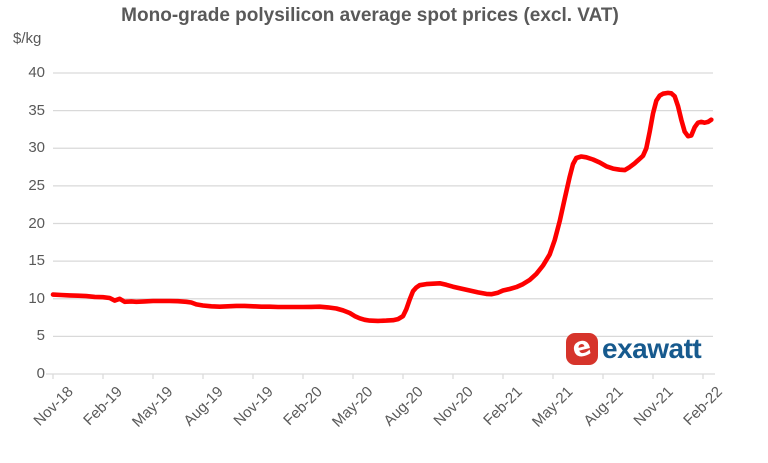 The height and width of the screenshot is (463, 768). What do you see at coordinates (40, 373) in the screenshot?
I see `y-tick-label-0: 0` at bounding box center [40, 373].